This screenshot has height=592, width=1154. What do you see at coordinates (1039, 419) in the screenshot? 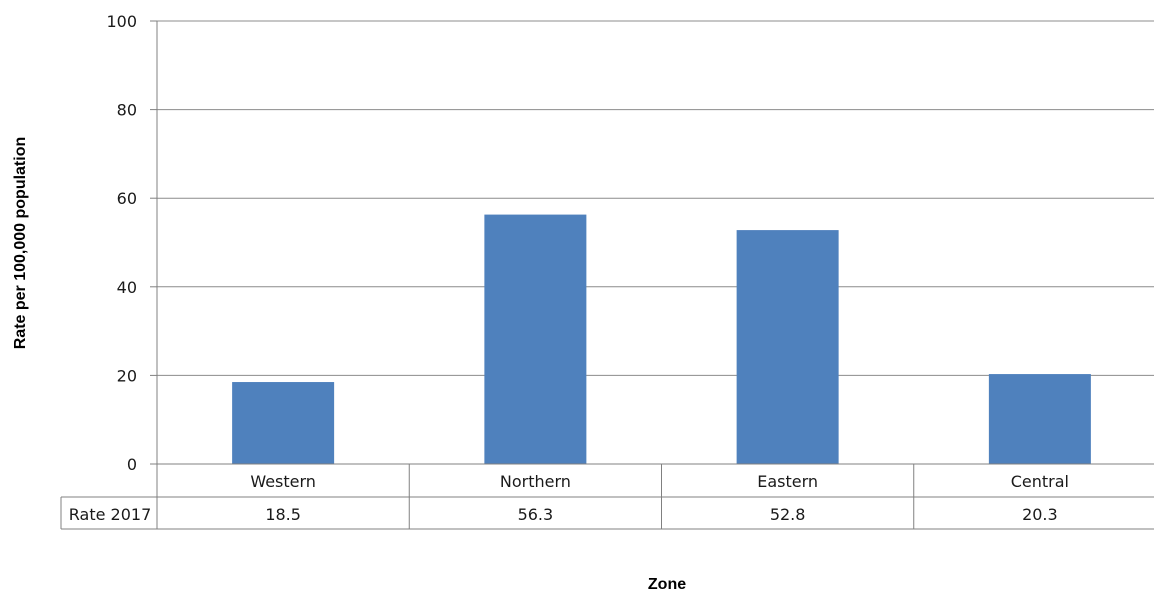
I see `bar-central` at bounding box center [1039, 419].